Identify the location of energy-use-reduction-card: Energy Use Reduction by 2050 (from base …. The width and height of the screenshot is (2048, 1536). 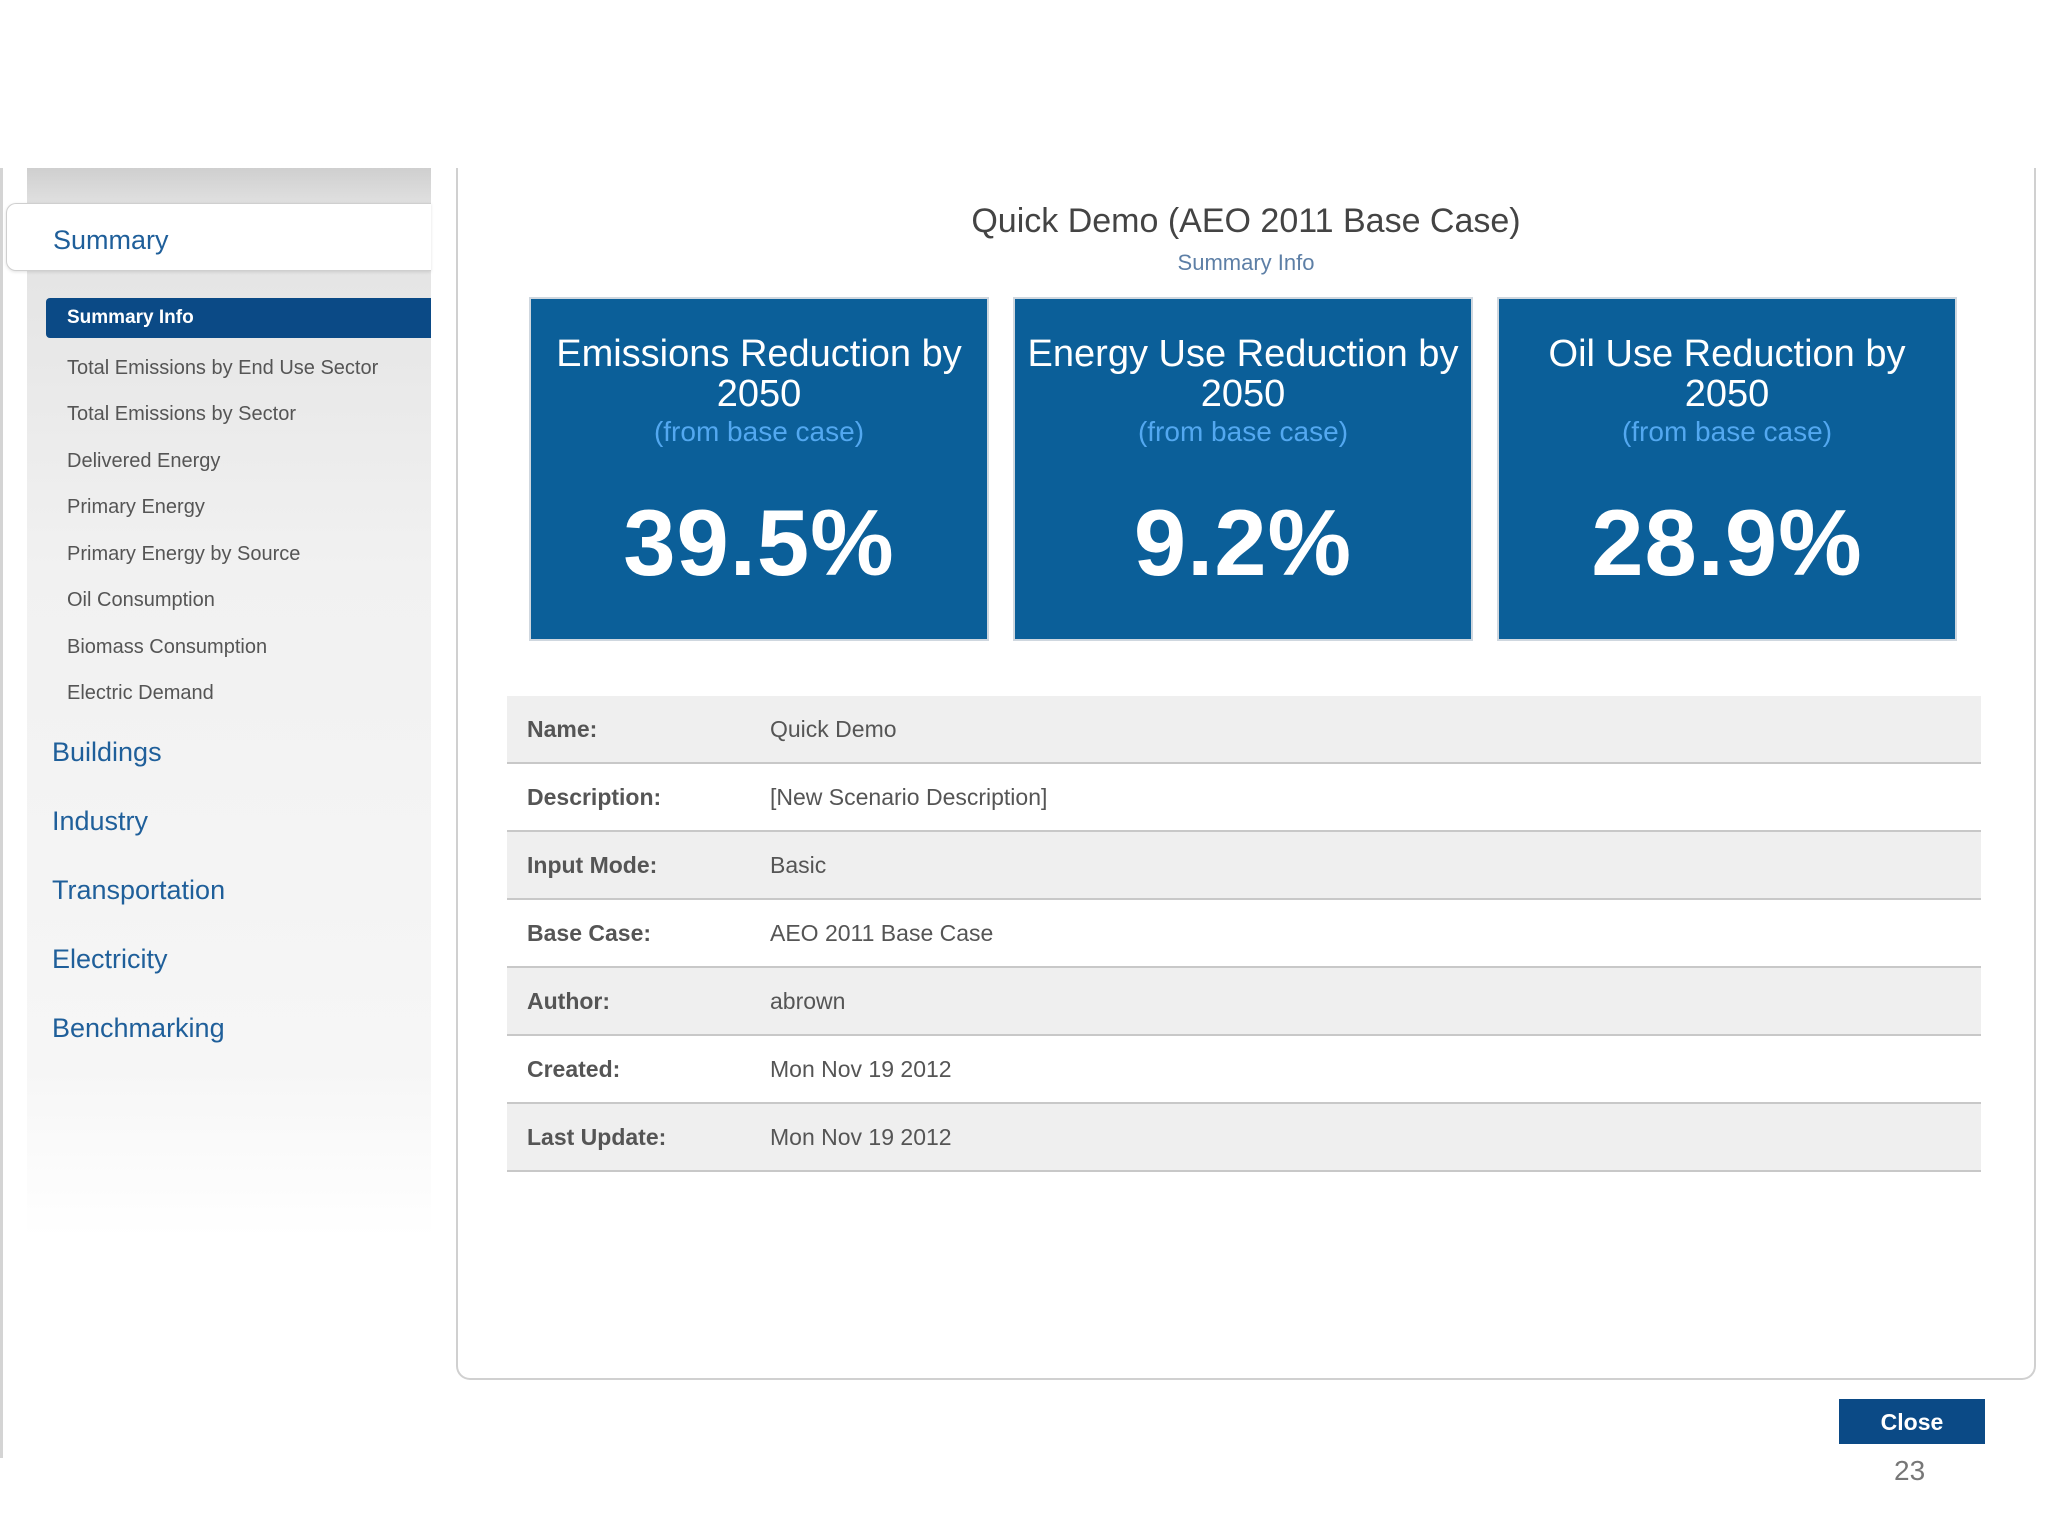
(1243, 469).